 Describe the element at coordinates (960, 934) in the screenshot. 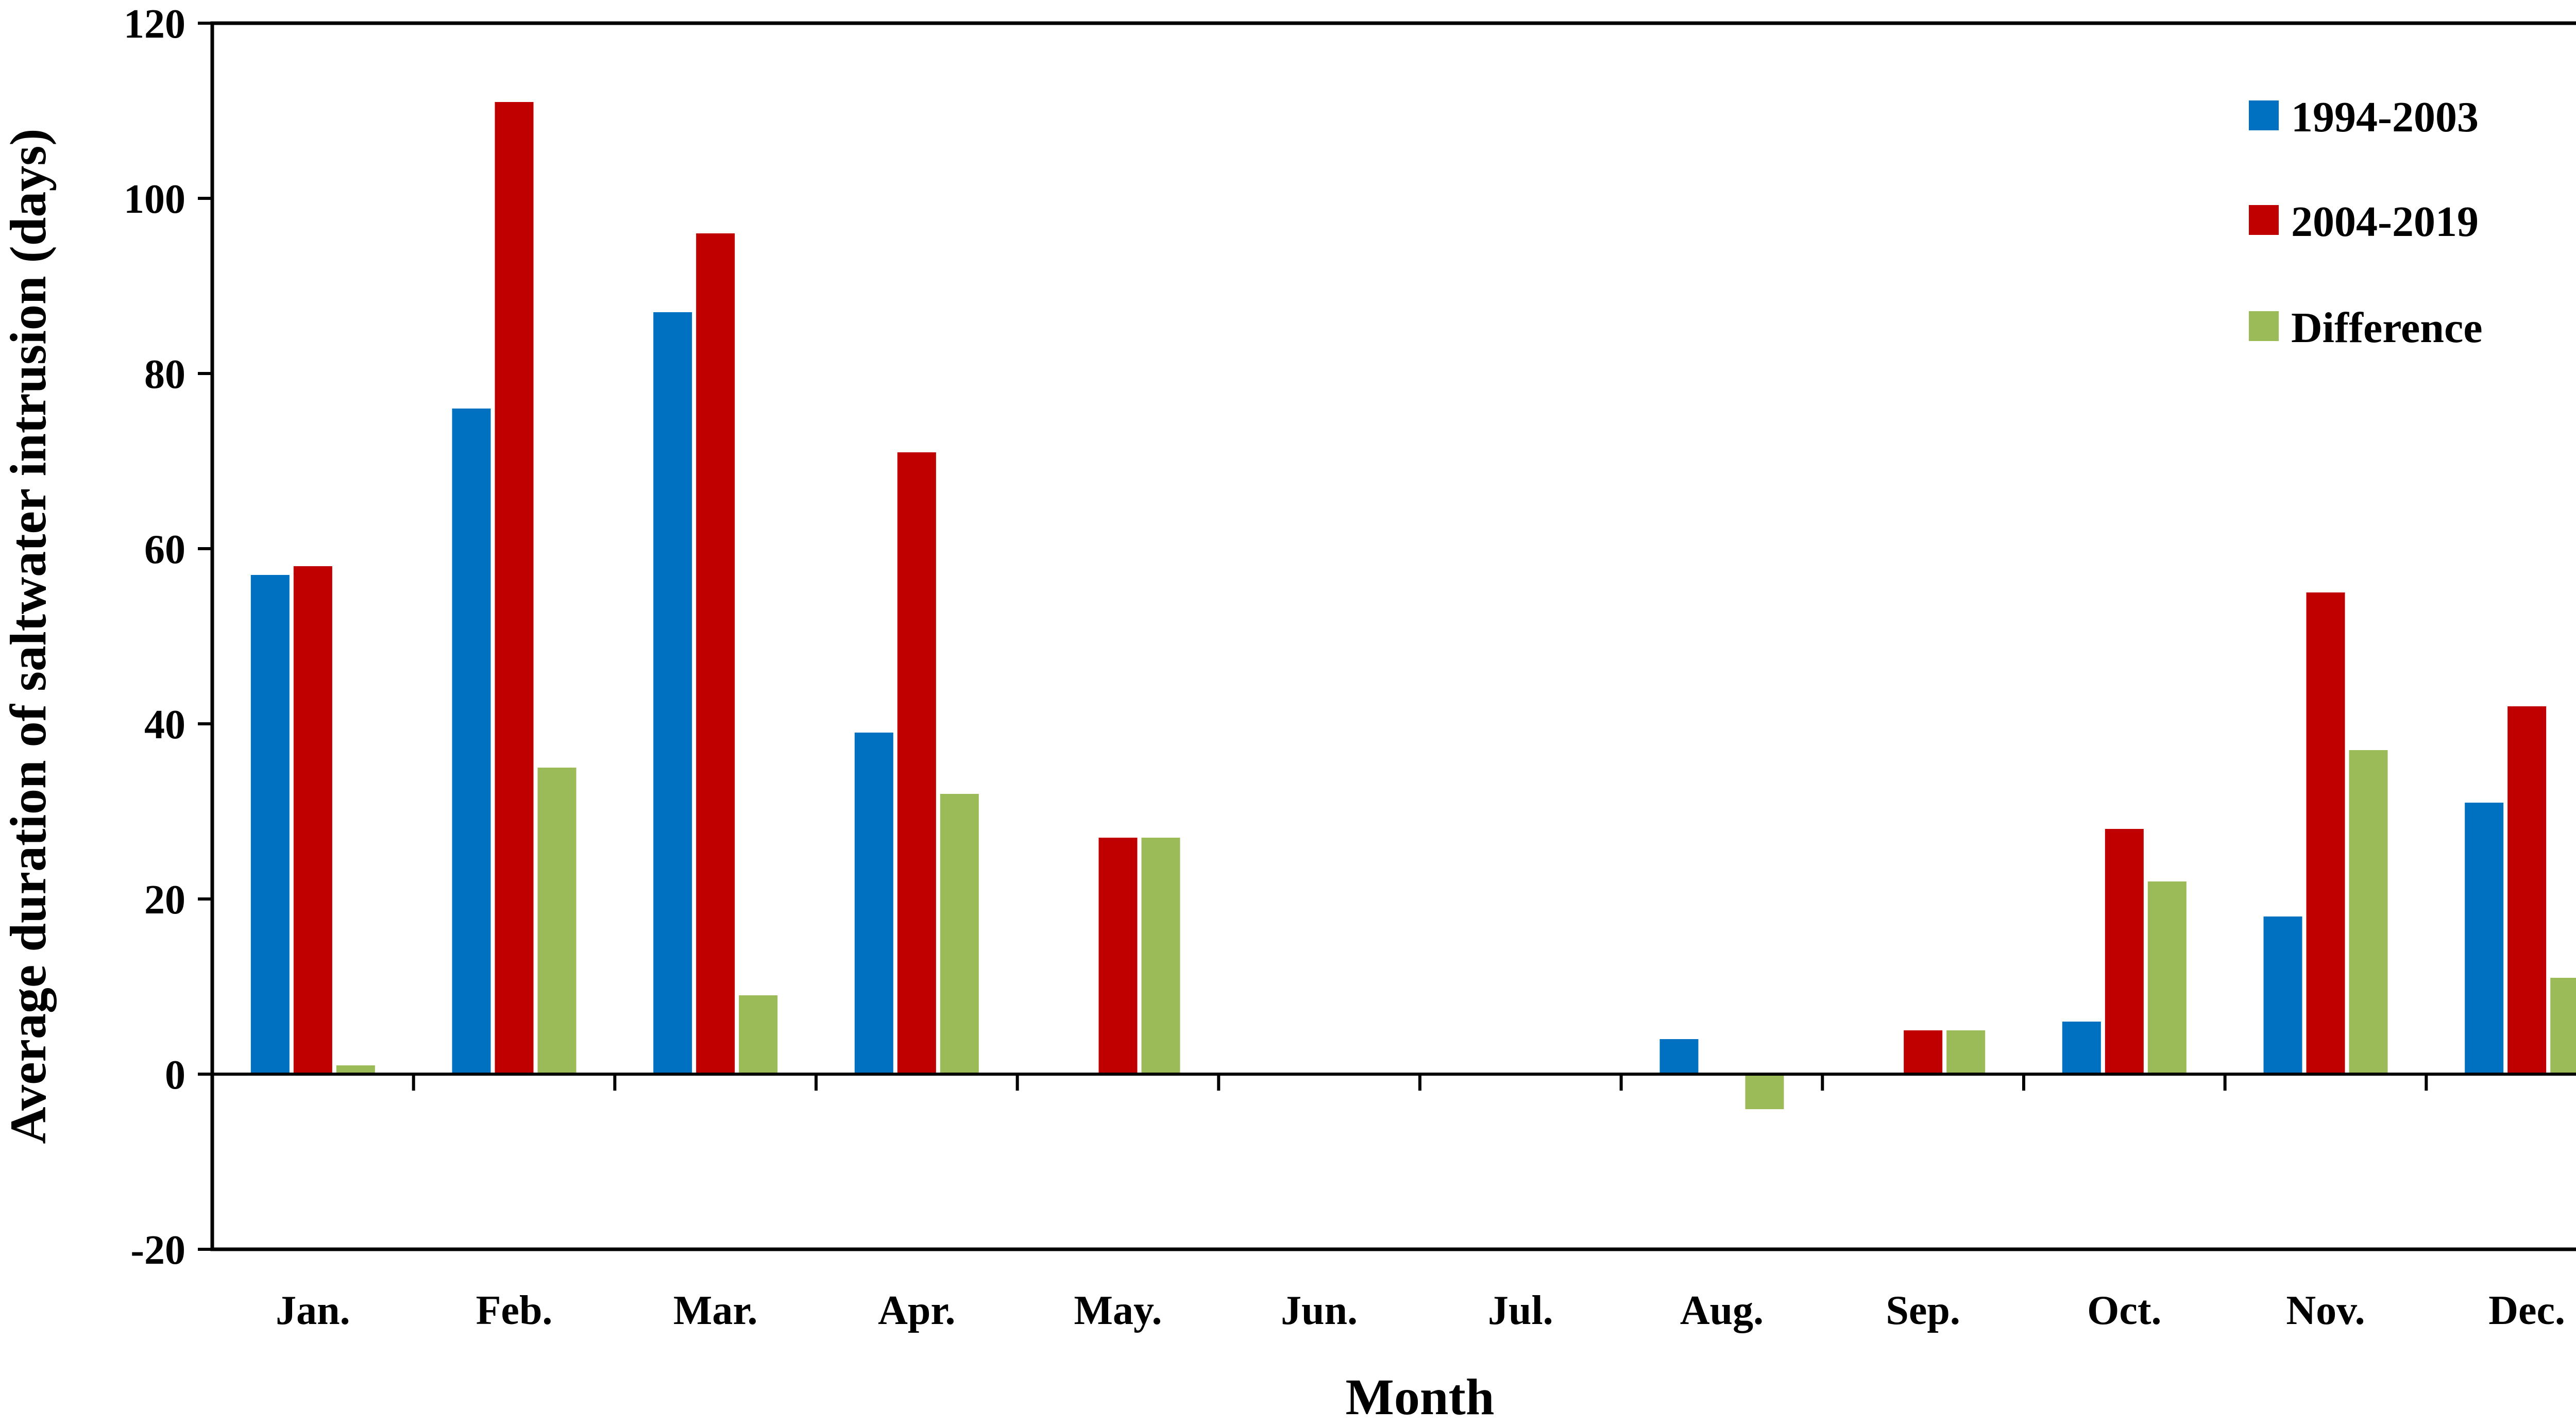

I see `bar-difference-apr` at that location.